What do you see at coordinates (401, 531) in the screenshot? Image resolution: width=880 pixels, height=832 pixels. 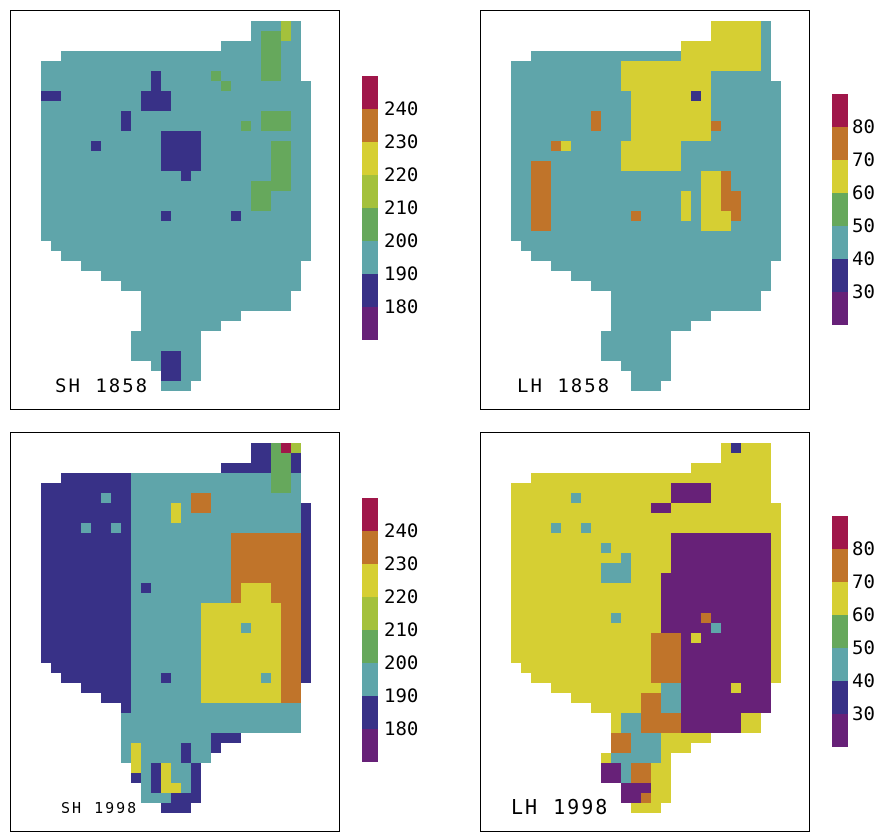 I see `colorbar-label: 240` at bounding box center [401, 531].